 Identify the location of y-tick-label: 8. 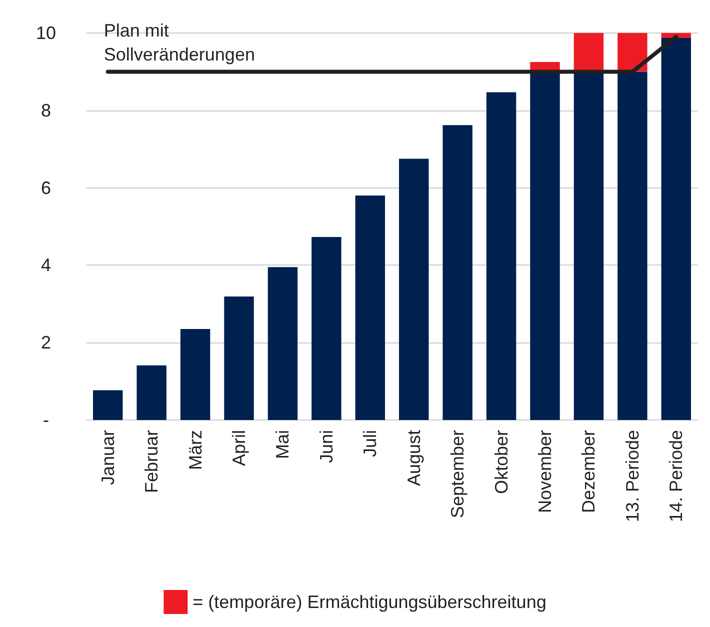
(46, 110).